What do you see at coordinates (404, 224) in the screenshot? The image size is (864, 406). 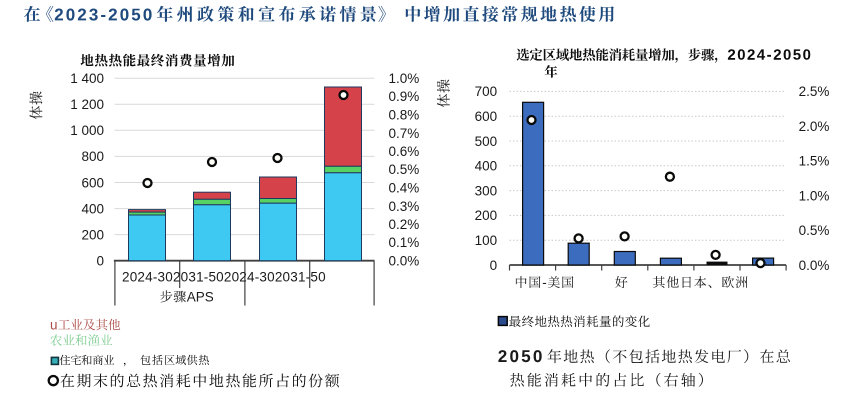 I see `svg-text: 0.2%` at bounding box center [404, 224].